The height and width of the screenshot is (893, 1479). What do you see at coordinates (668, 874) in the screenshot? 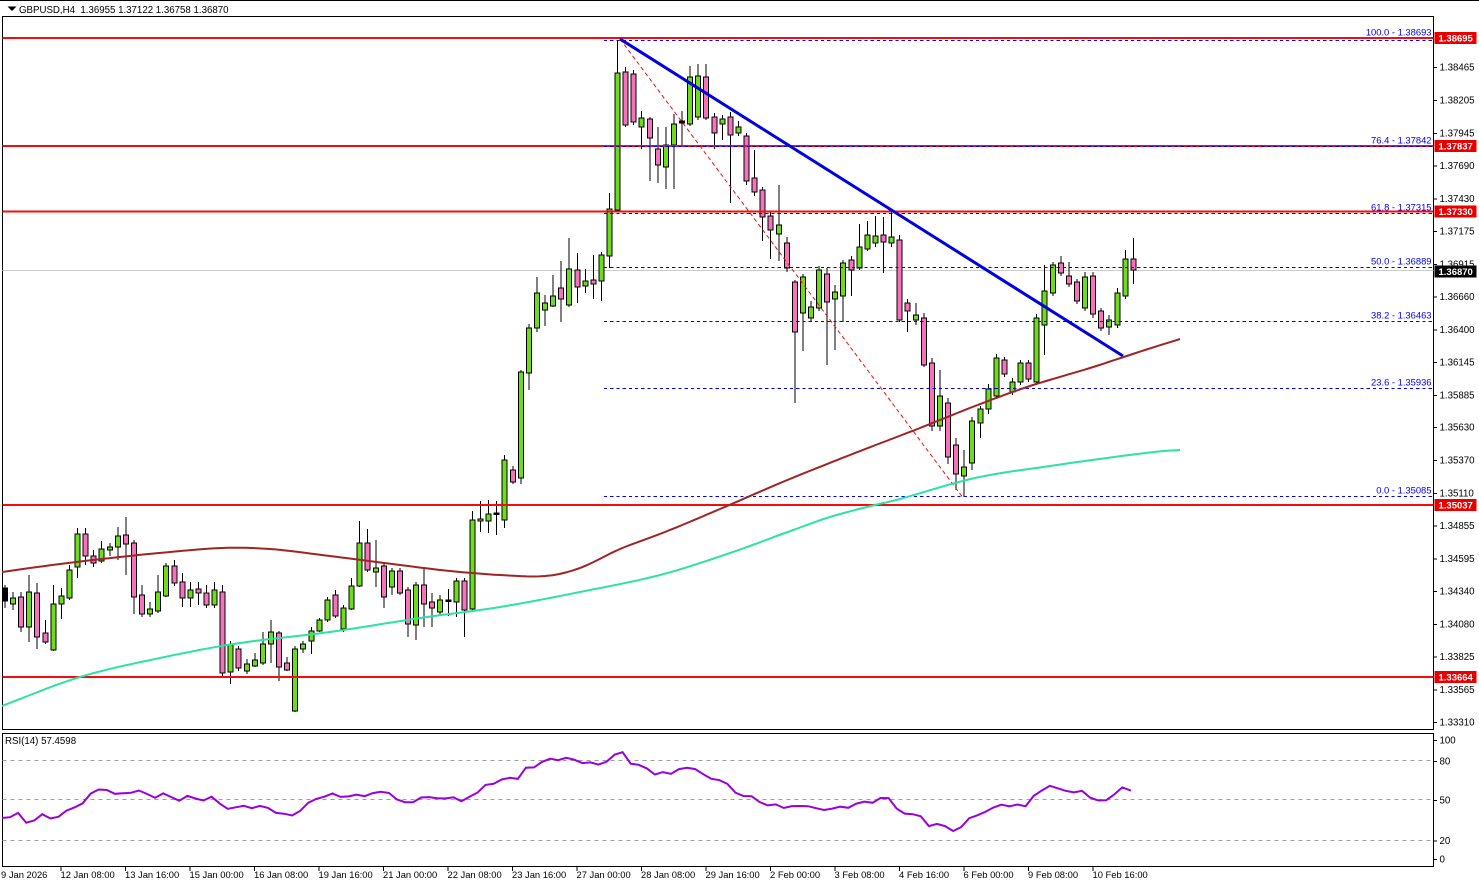
I see `svg-text: 28 Jan 08:00` at bounding box center [668, 874].